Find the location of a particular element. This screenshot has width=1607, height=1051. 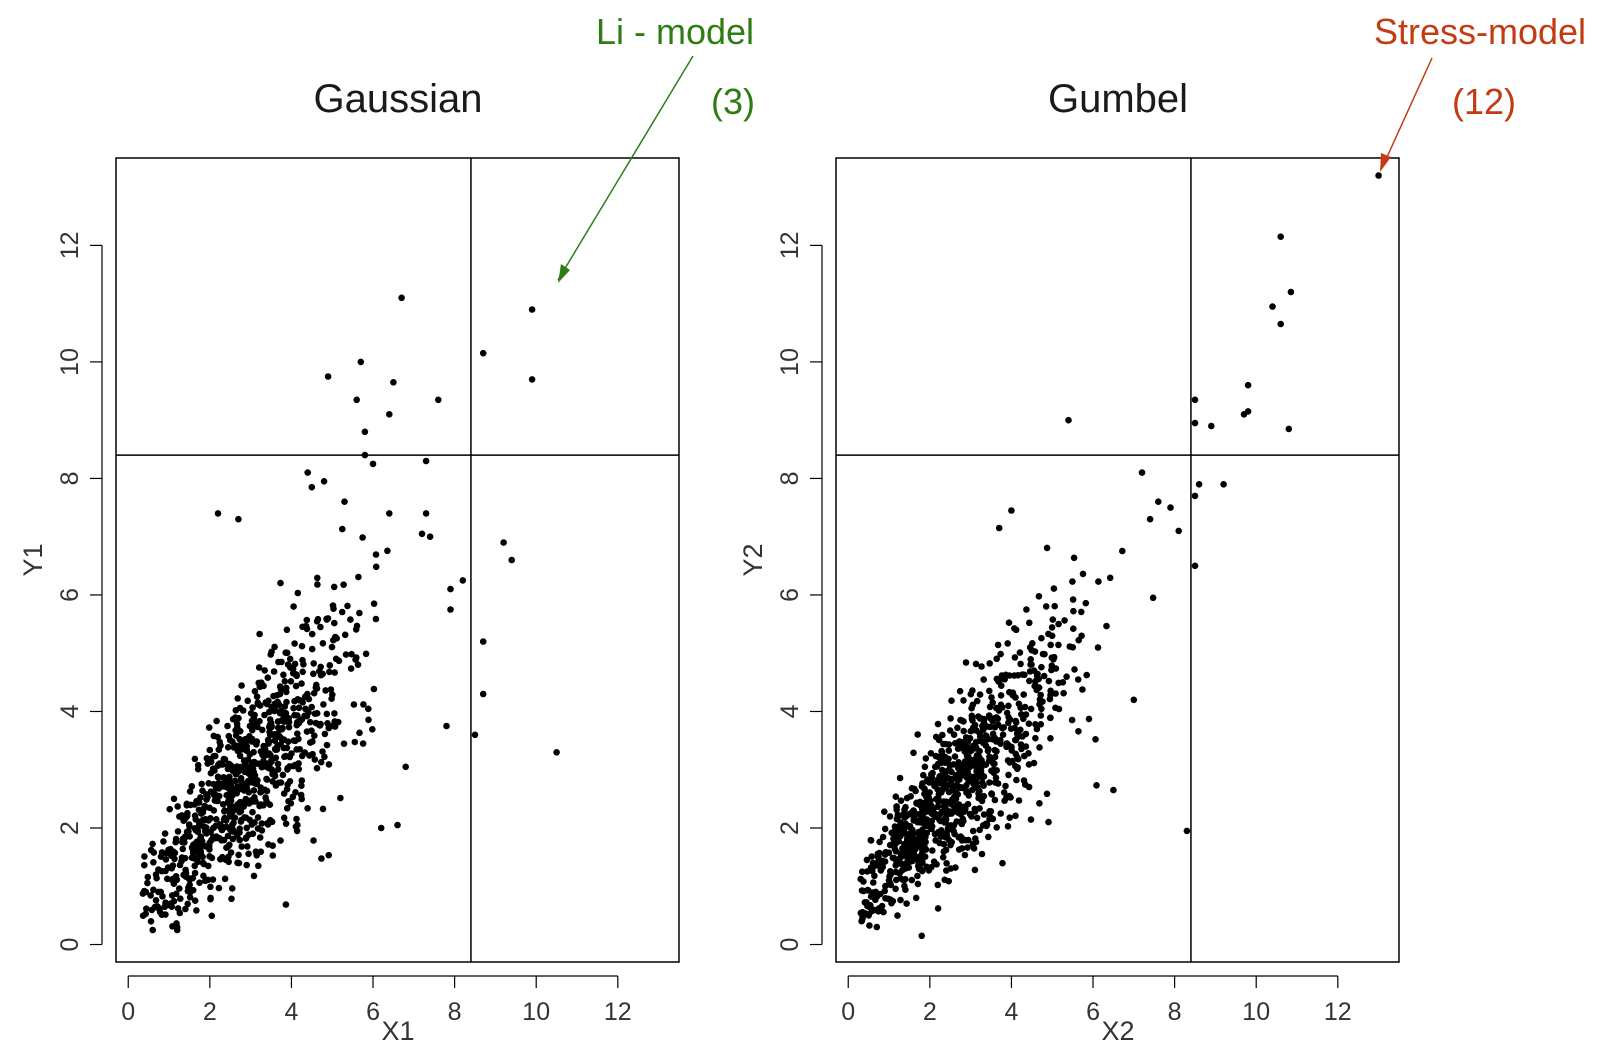

gaussian-x-axis: 0 2 4 6 8 10 12 is located at coordinates (376, 1000).